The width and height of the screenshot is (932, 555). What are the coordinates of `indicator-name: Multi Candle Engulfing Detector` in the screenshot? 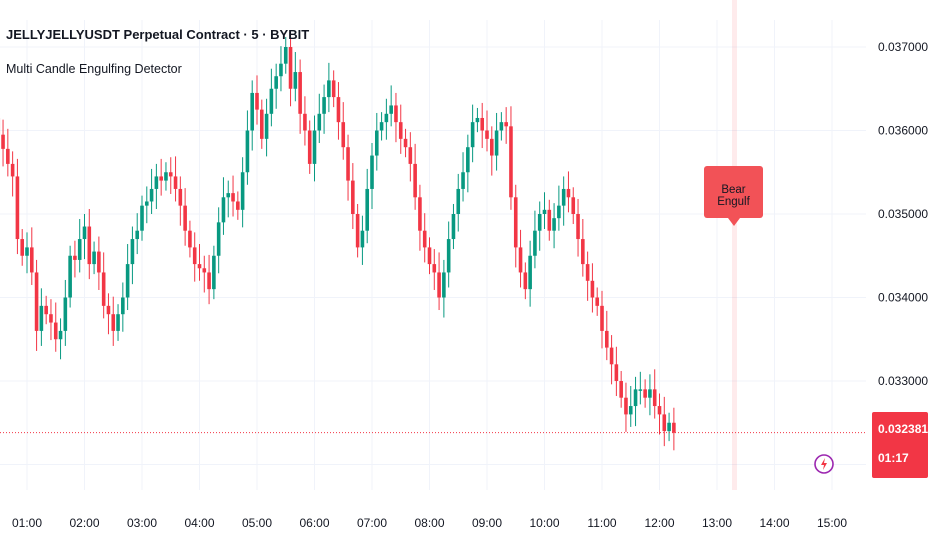 It's located at (94, 69).